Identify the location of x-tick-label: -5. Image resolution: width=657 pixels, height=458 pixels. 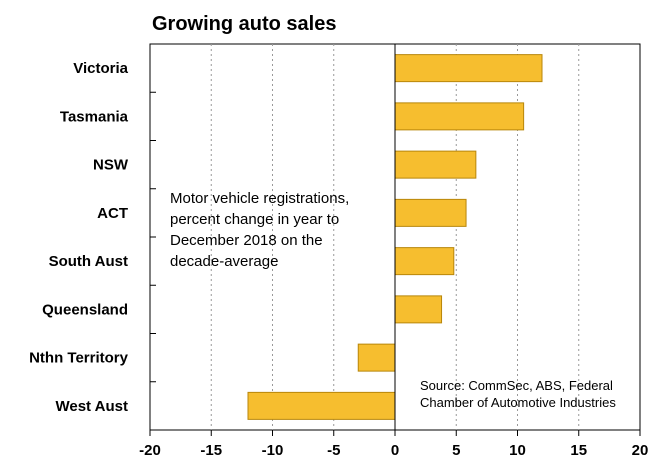
(333, 450).